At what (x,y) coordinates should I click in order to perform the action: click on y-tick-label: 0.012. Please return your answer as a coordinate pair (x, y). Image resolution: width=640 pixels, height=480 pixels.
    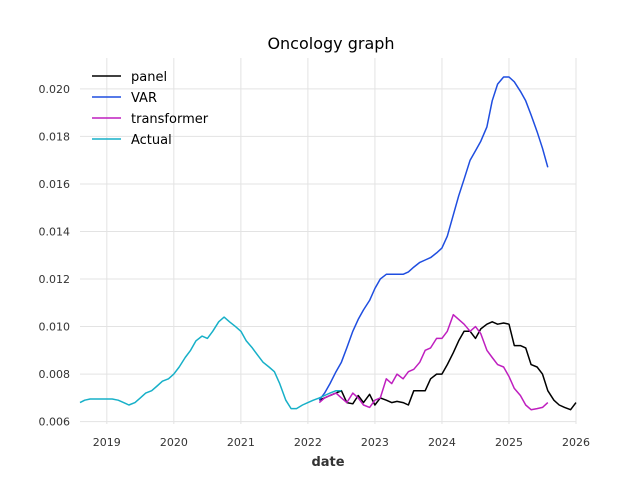
    Looking at the image, I should click on (55, 279).